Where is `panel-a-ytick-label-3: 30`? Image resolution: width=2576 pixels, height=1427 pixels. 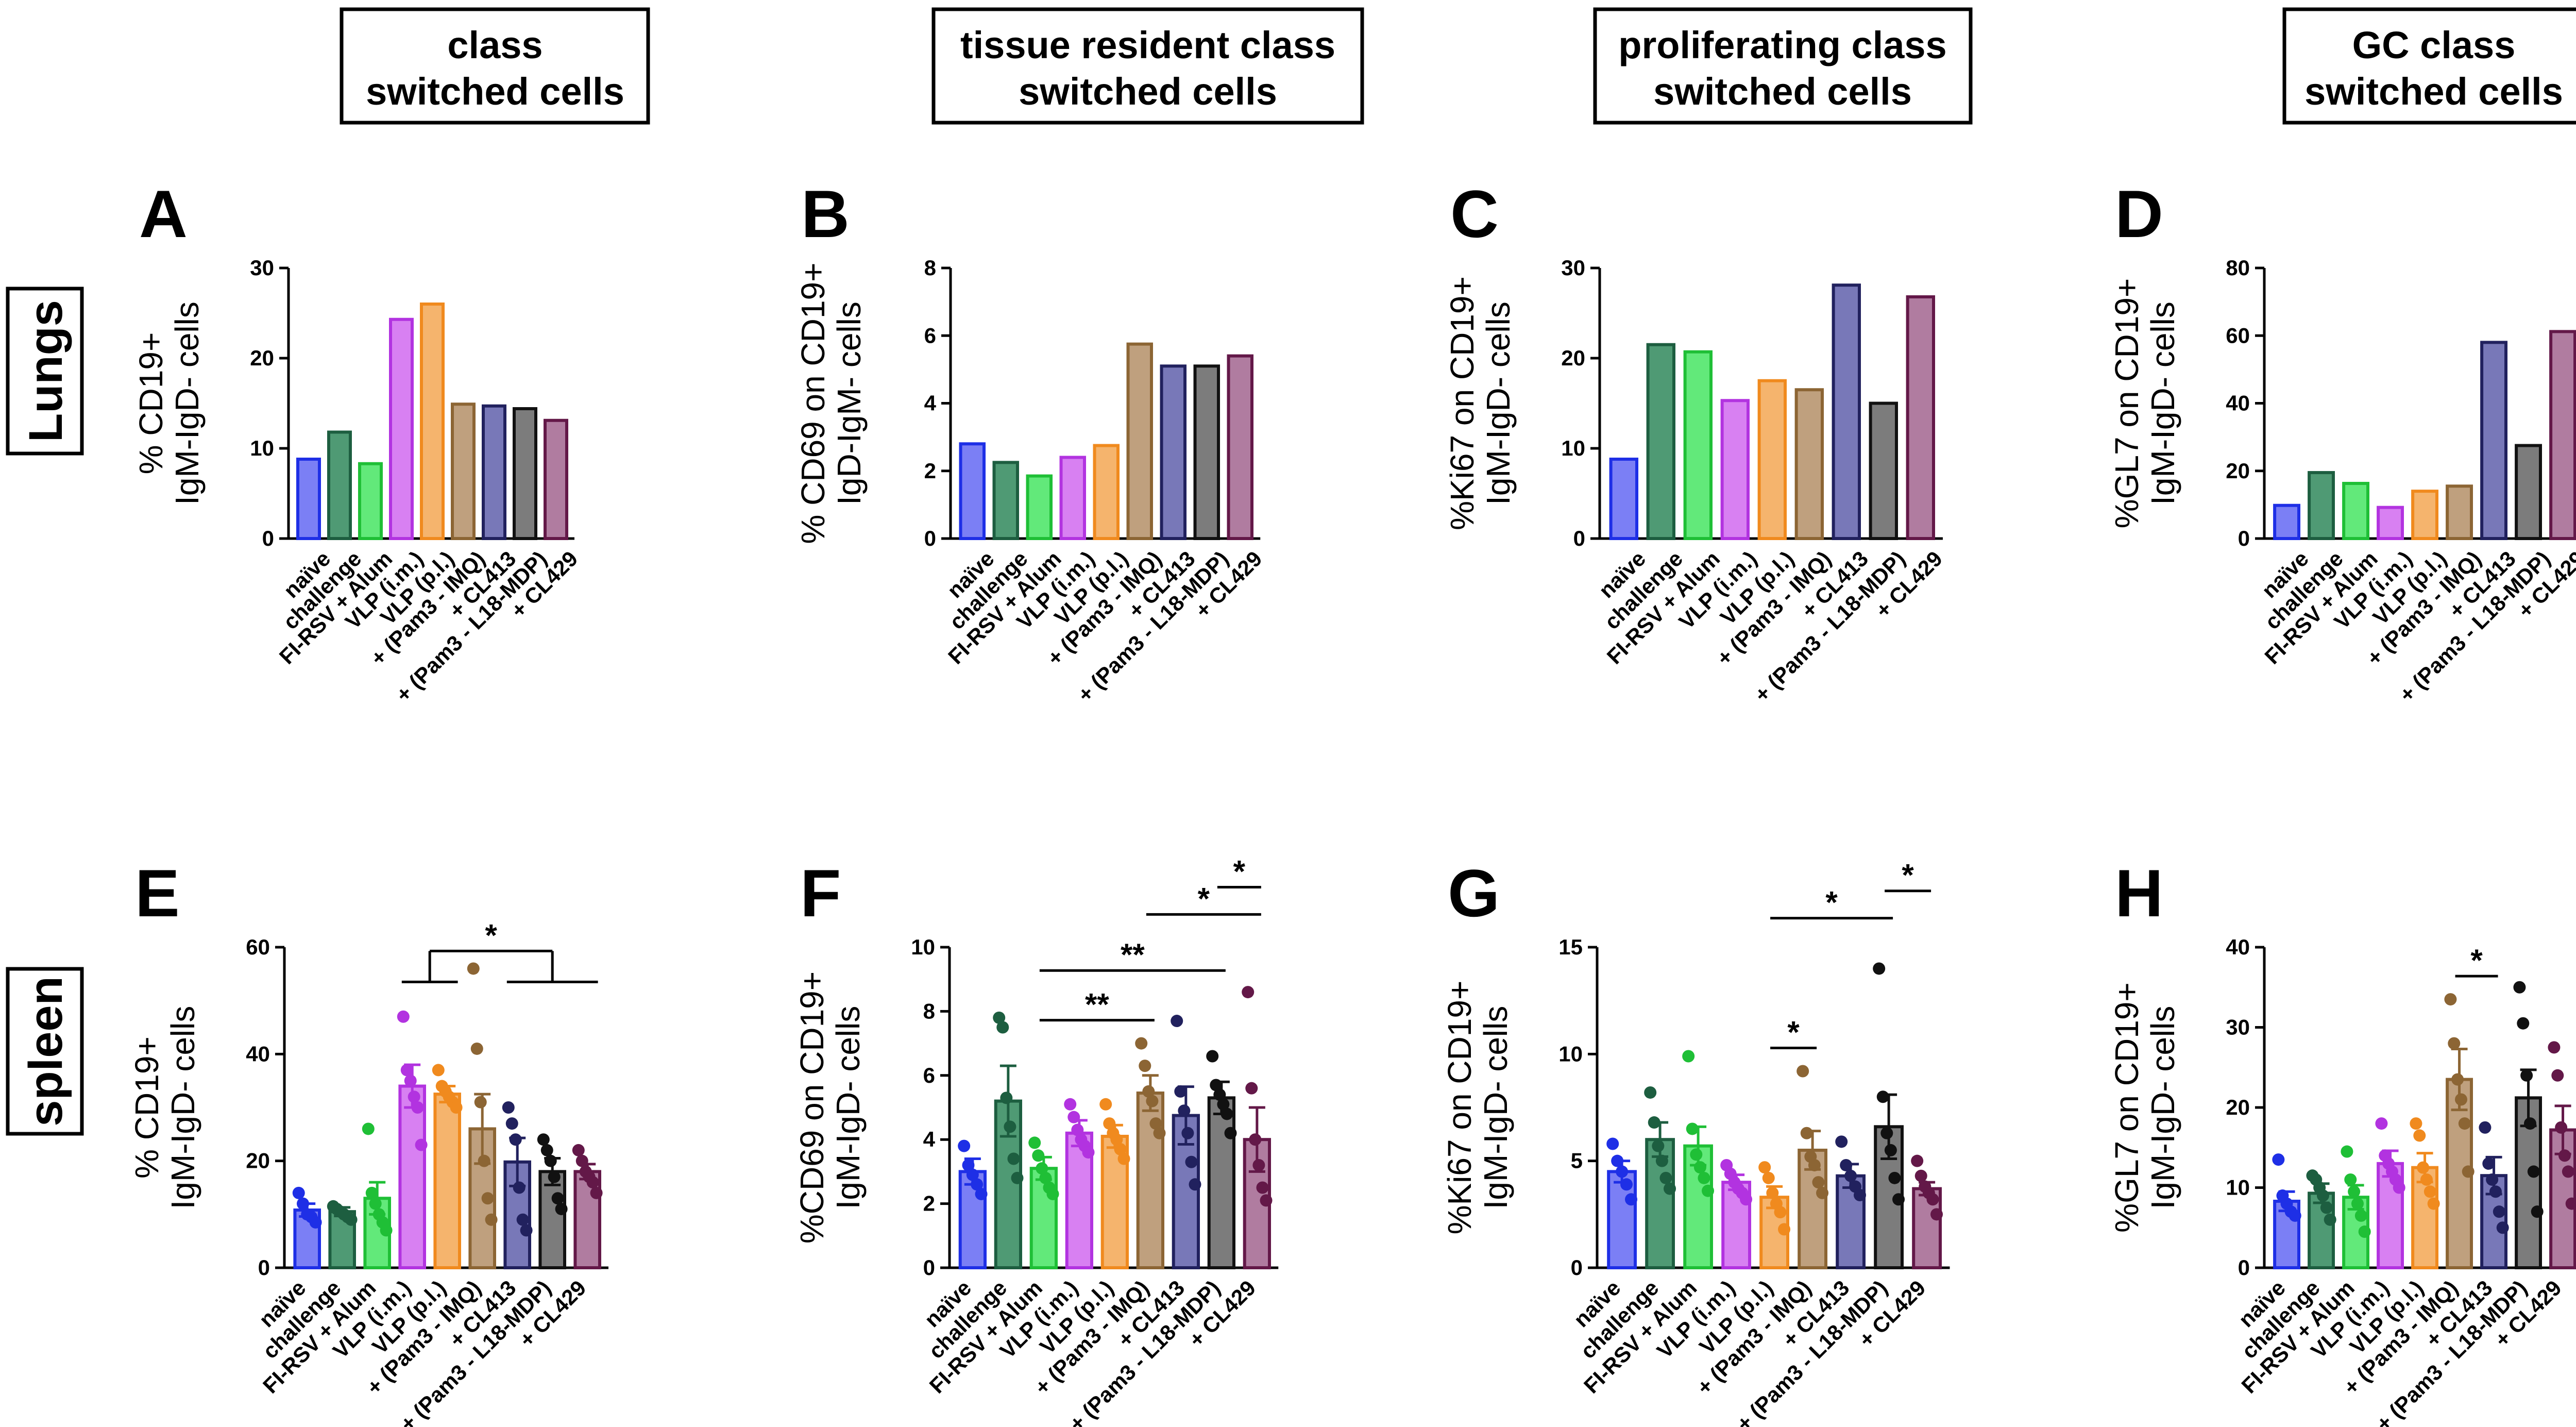 panel-a-ytick-label-3: 30 is located at coordinates (262, 268).